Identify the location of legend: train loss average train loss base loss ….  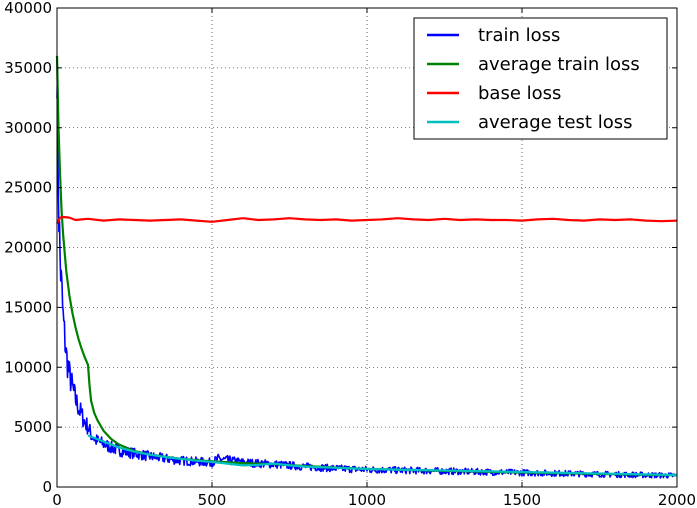
(540, 78).